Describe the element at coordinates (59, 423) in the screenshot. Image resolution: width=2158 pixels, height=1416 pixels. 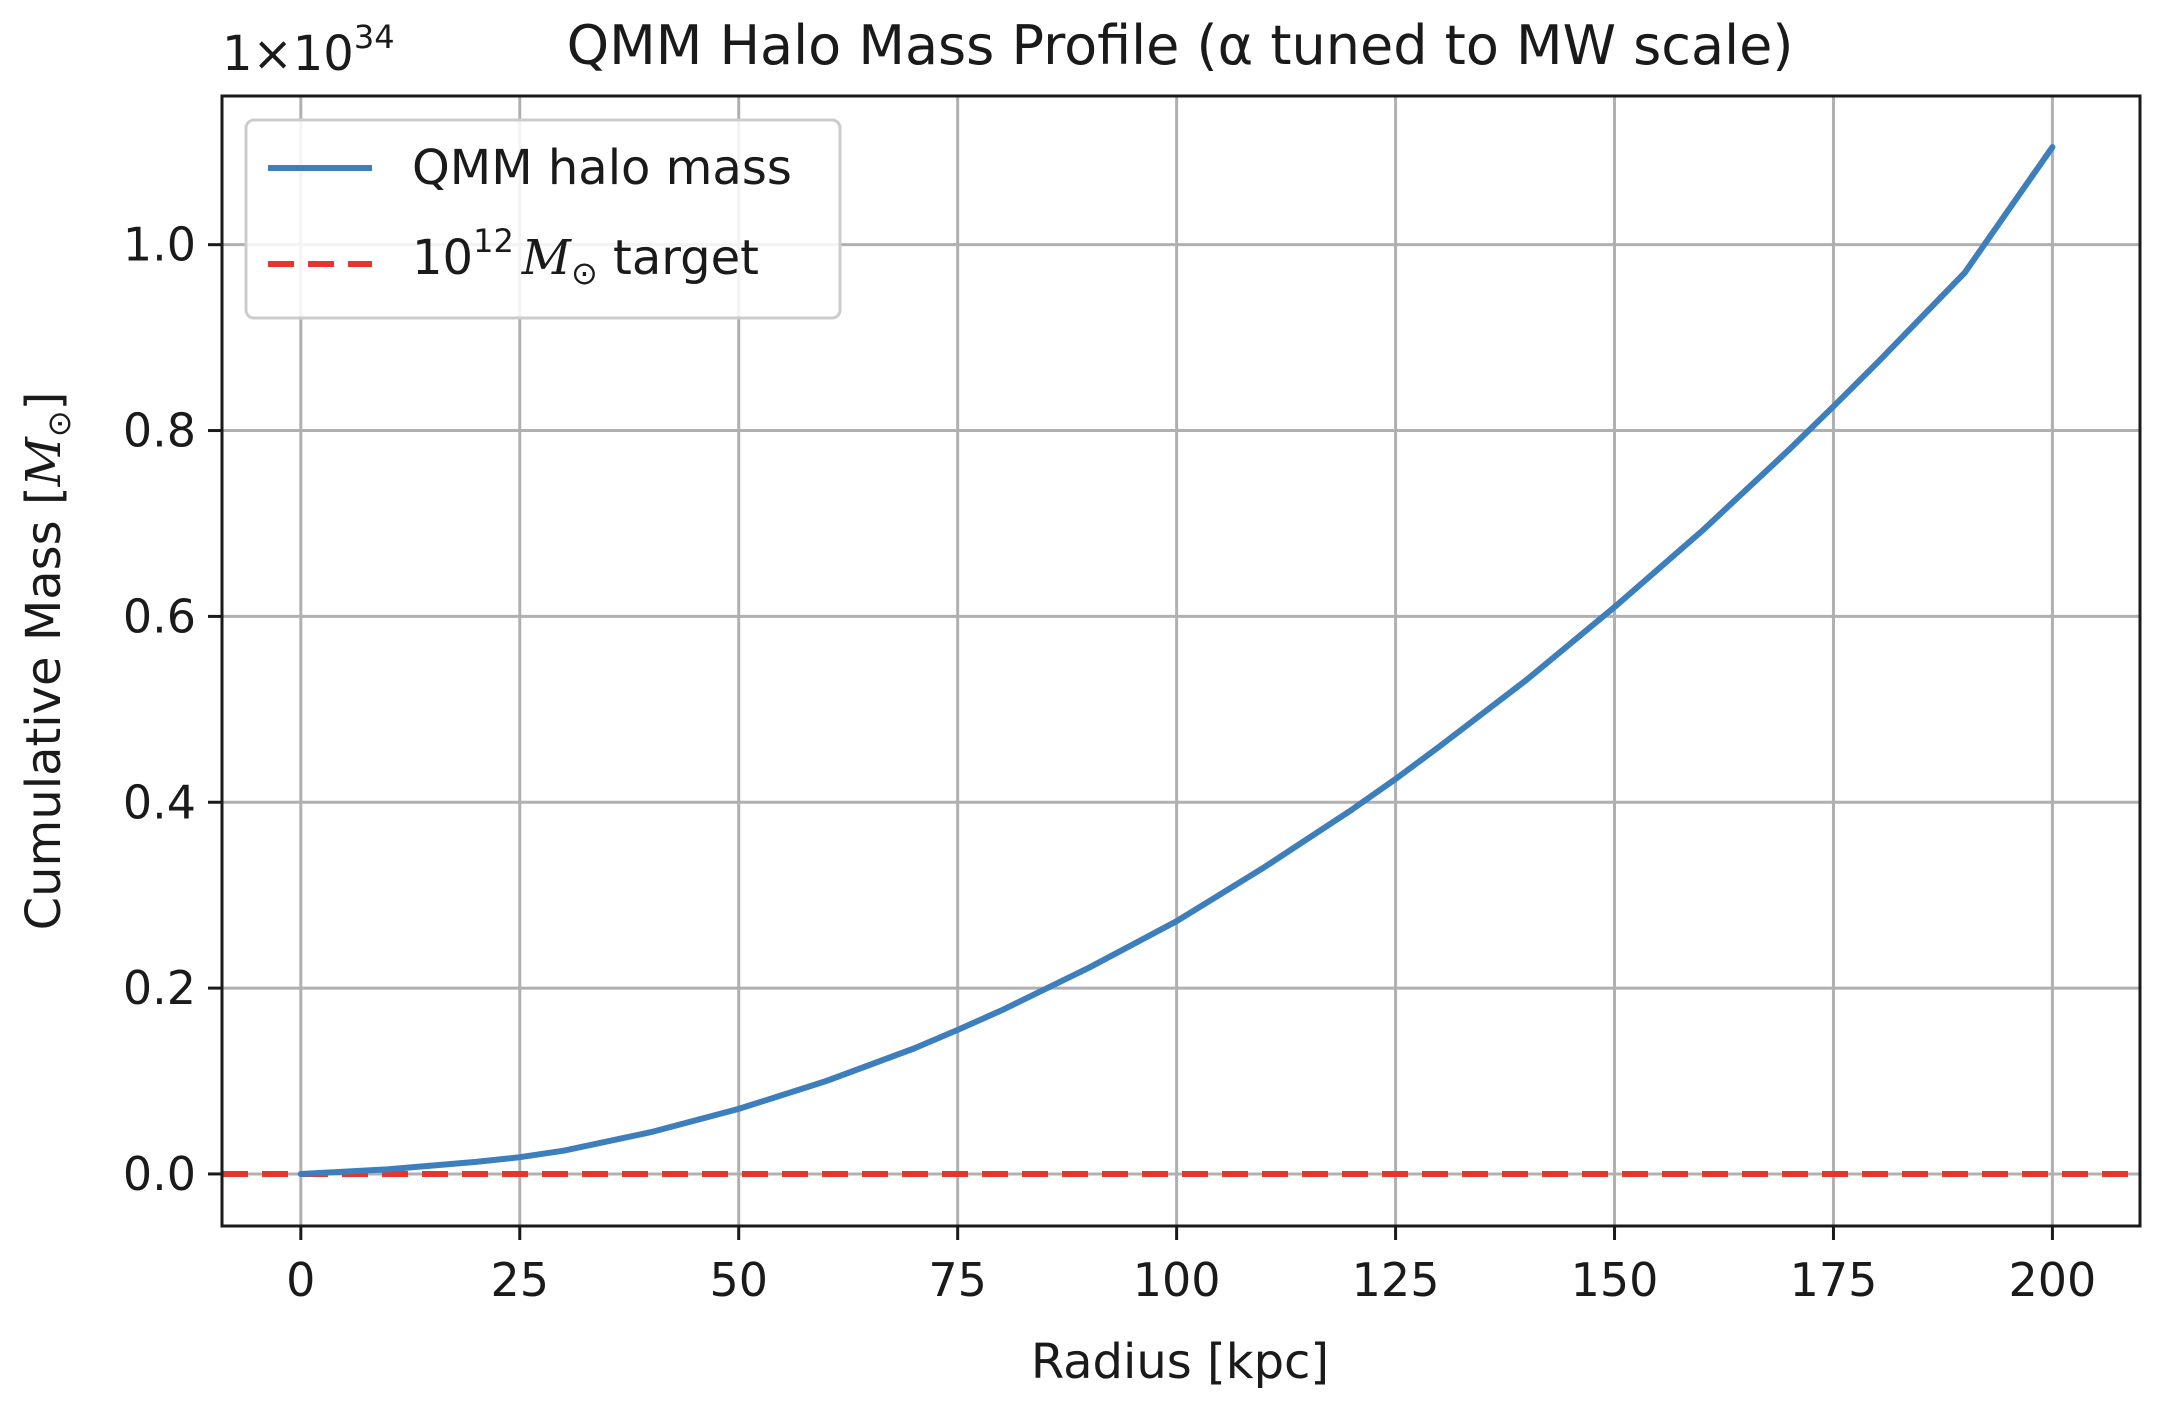
I see `y-axis-label-sub: ⊙` at that location.